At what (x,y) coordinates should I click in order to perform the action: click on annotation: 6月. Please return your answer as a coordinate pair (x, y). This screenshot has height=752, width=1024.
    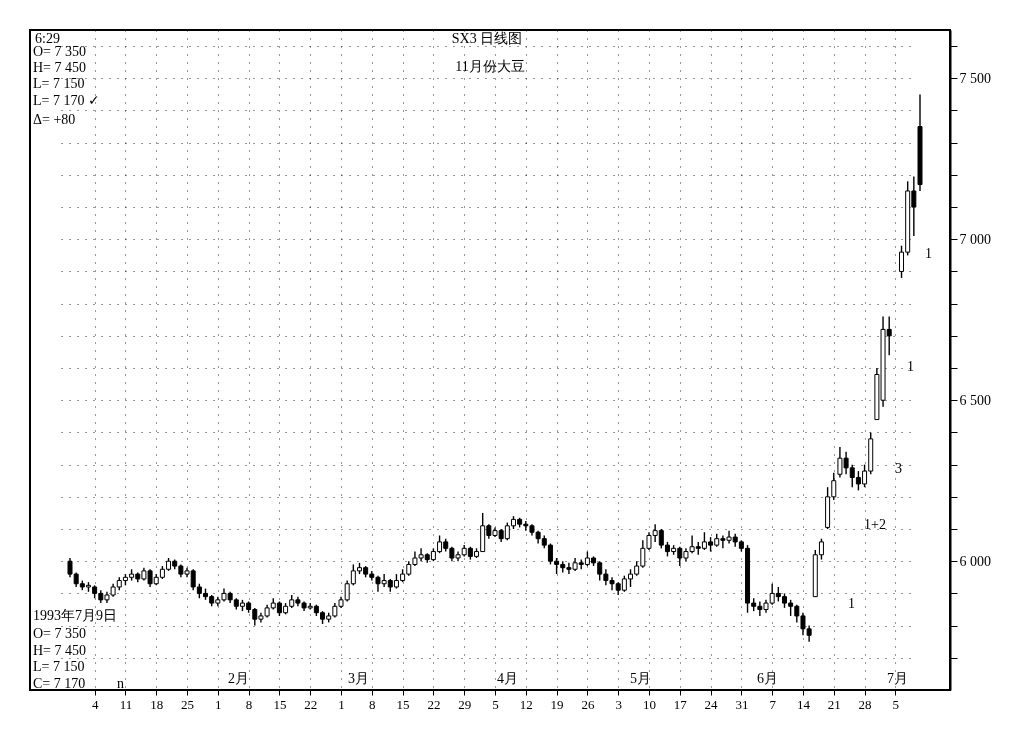
    Looking at the image, I should click on (767, 678).